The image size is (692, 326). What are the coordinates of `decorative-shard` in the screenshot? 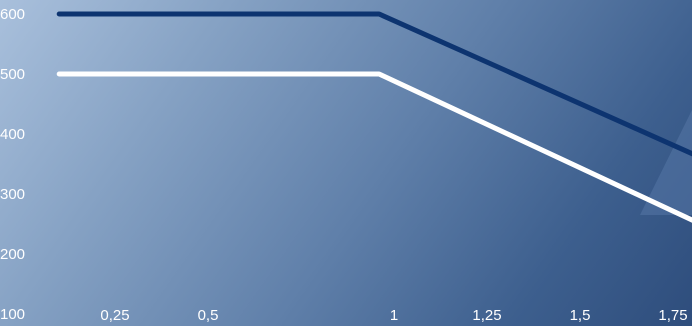 It's located at (666, 162).